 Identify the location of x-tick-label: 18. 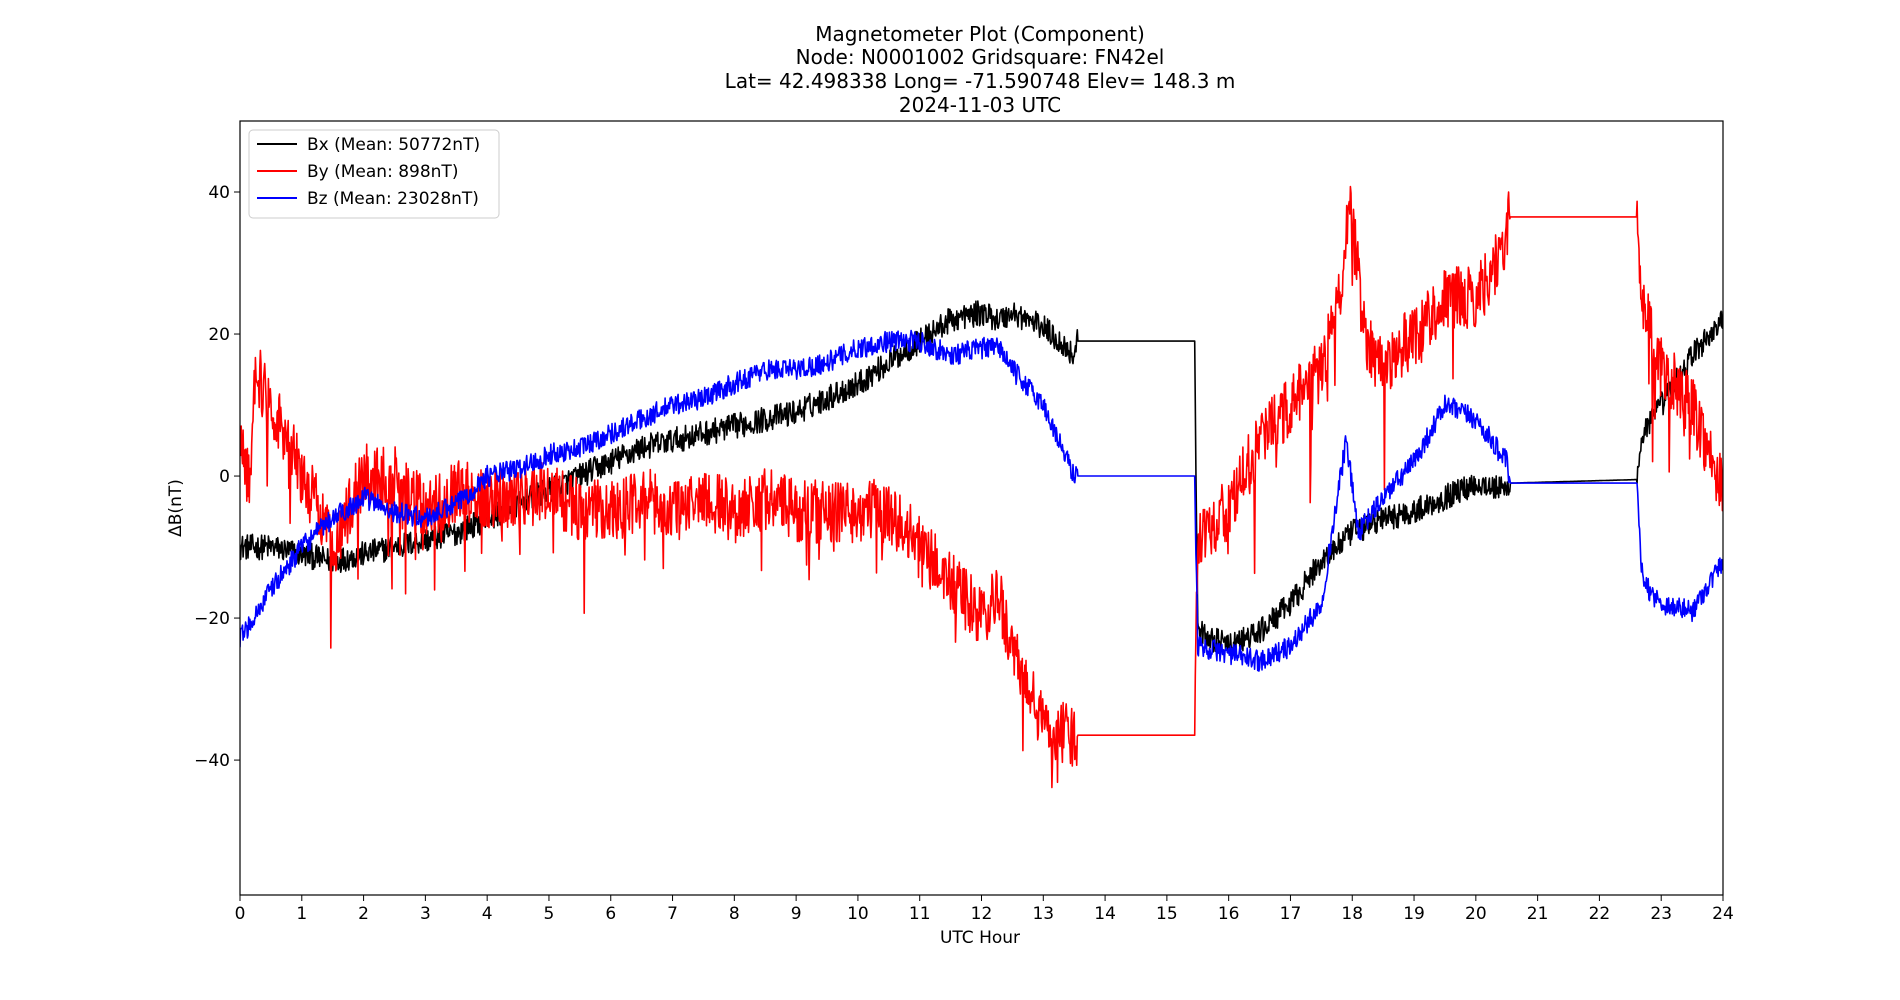
(1352, 914).